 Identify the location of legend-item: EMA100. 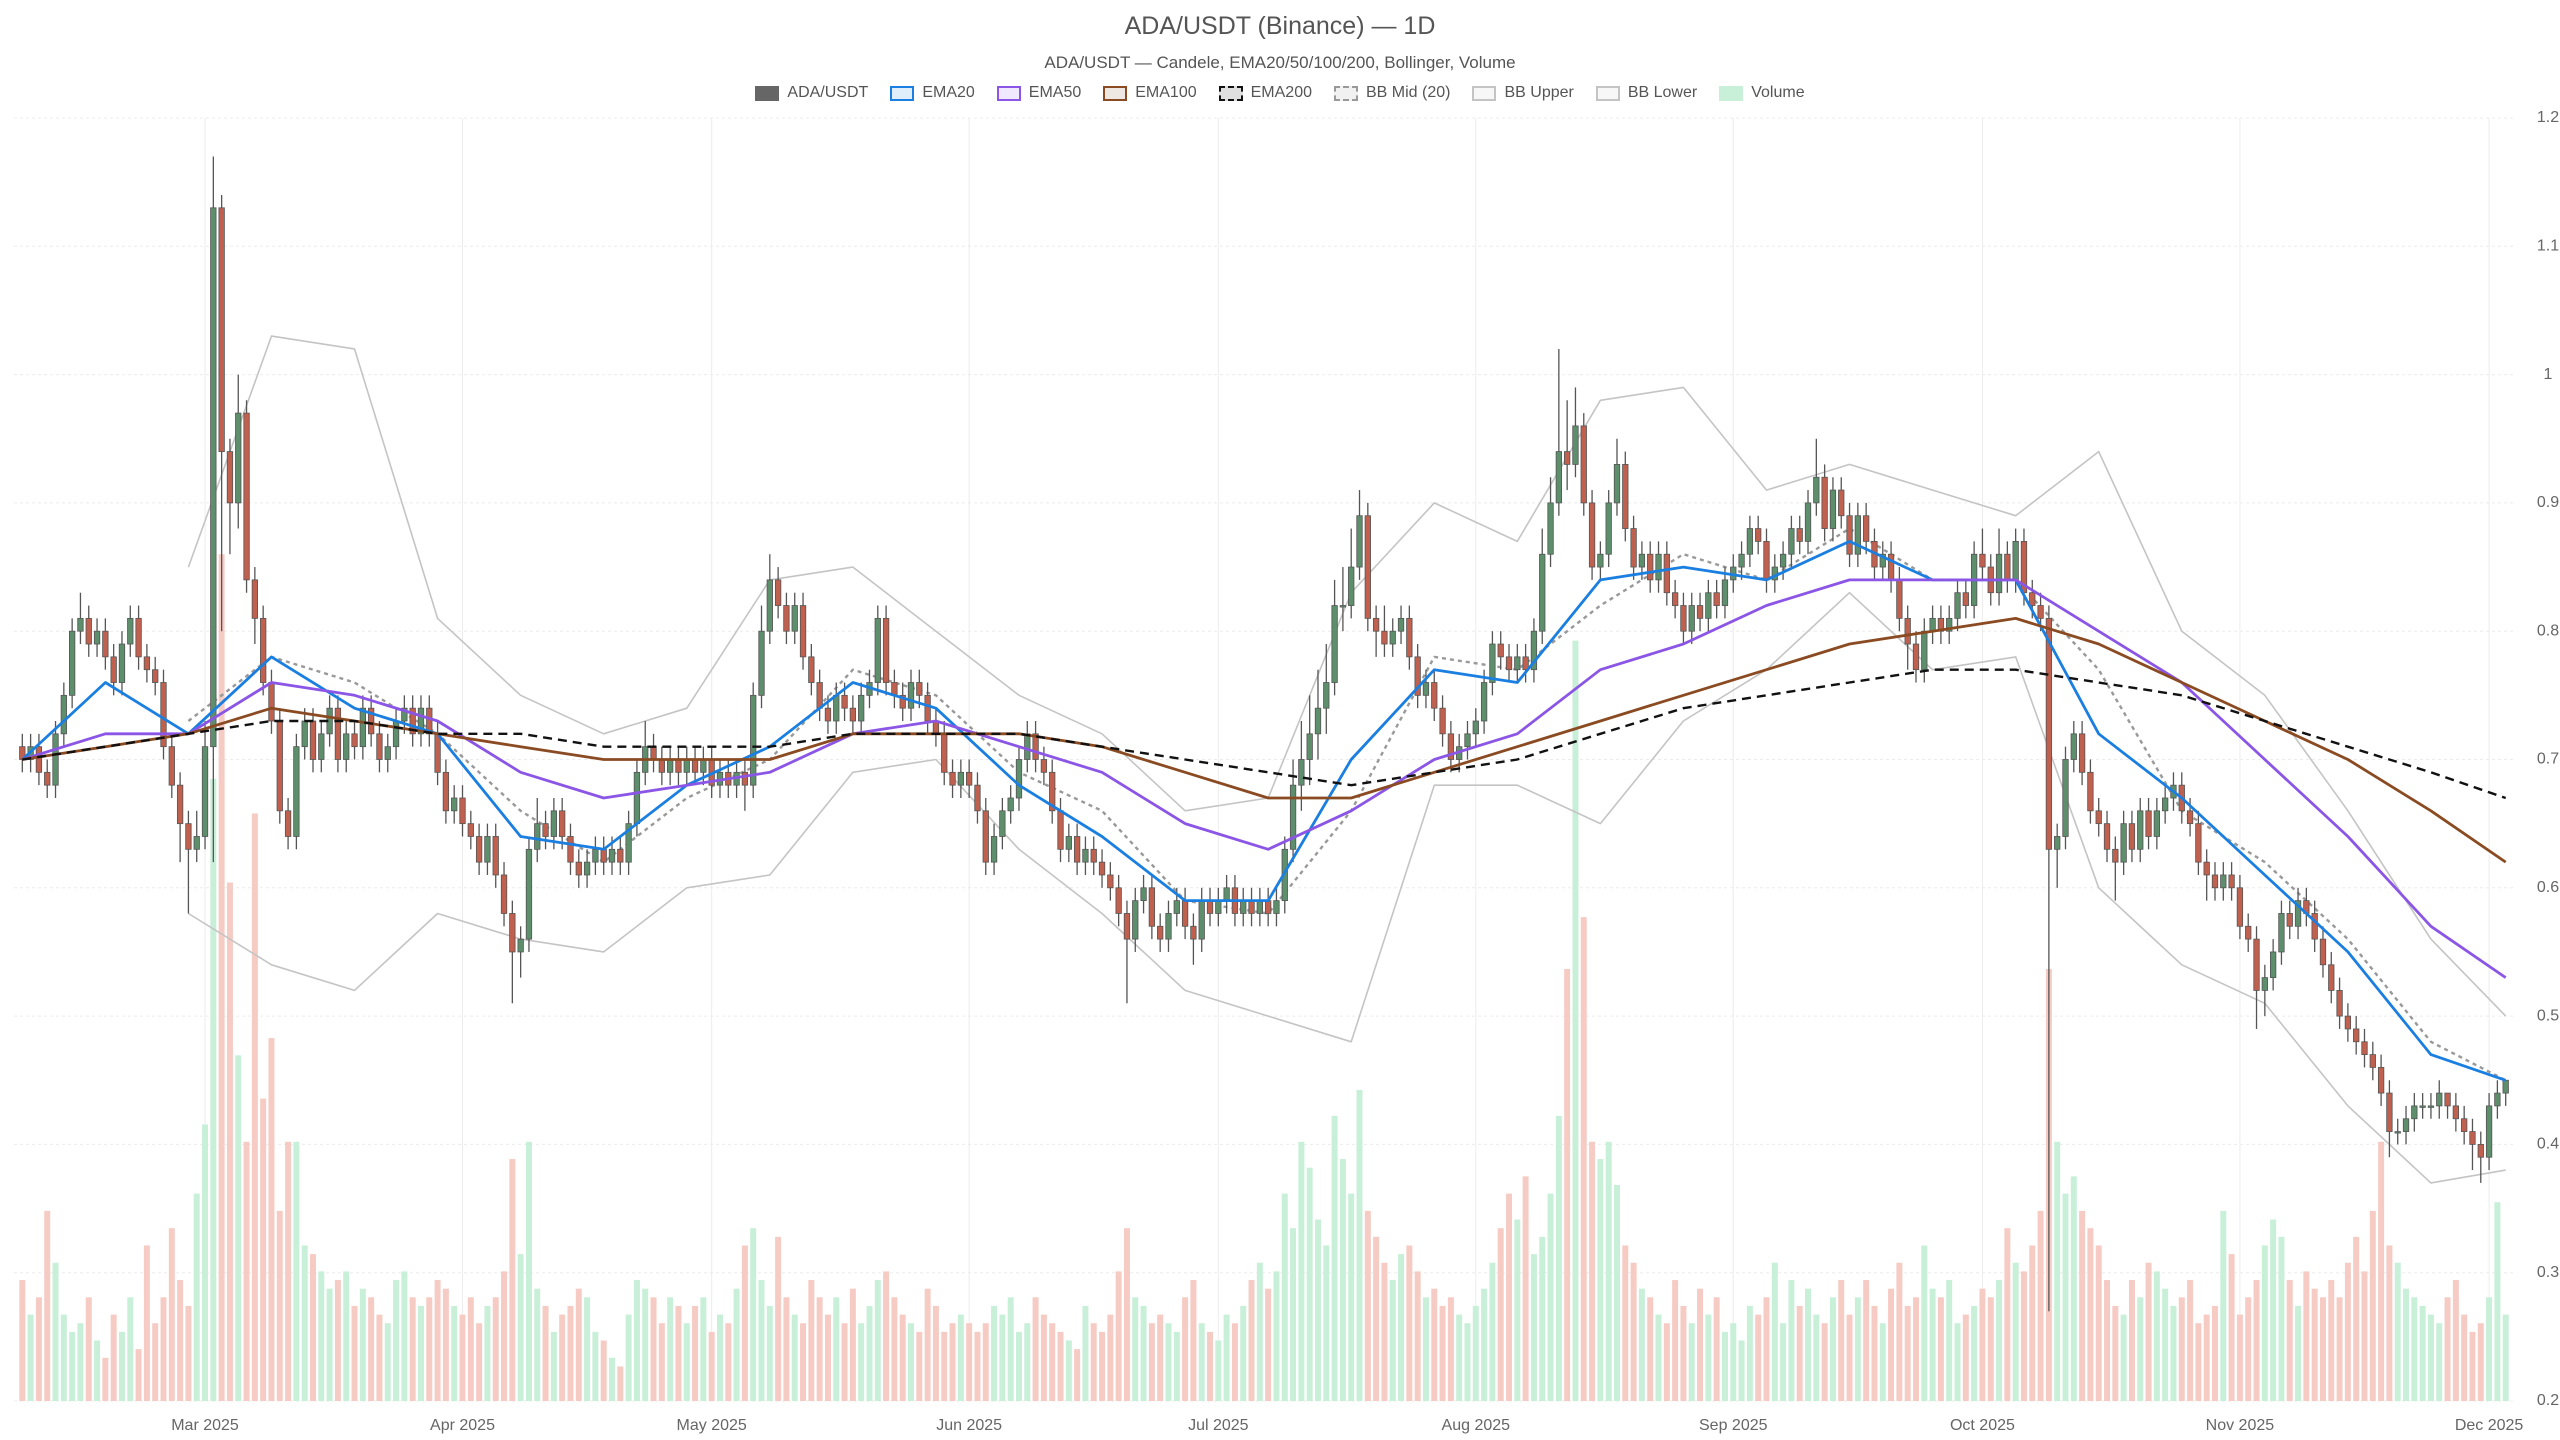
(1150, 93).